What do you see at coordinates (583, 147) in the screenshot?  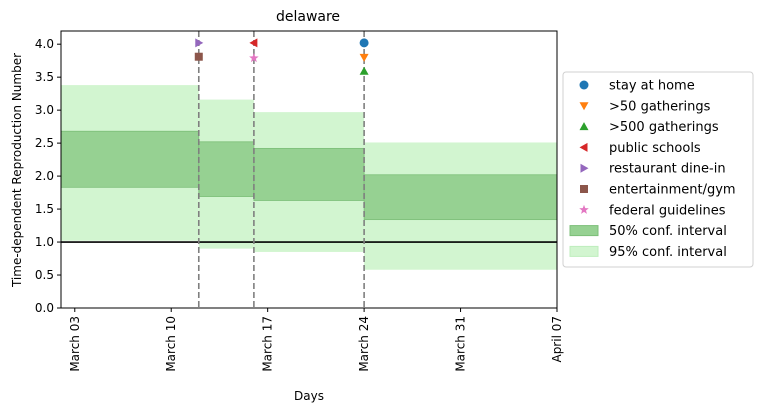 I see `legend-swatch-public-schools` at bounding box center [583, 147].